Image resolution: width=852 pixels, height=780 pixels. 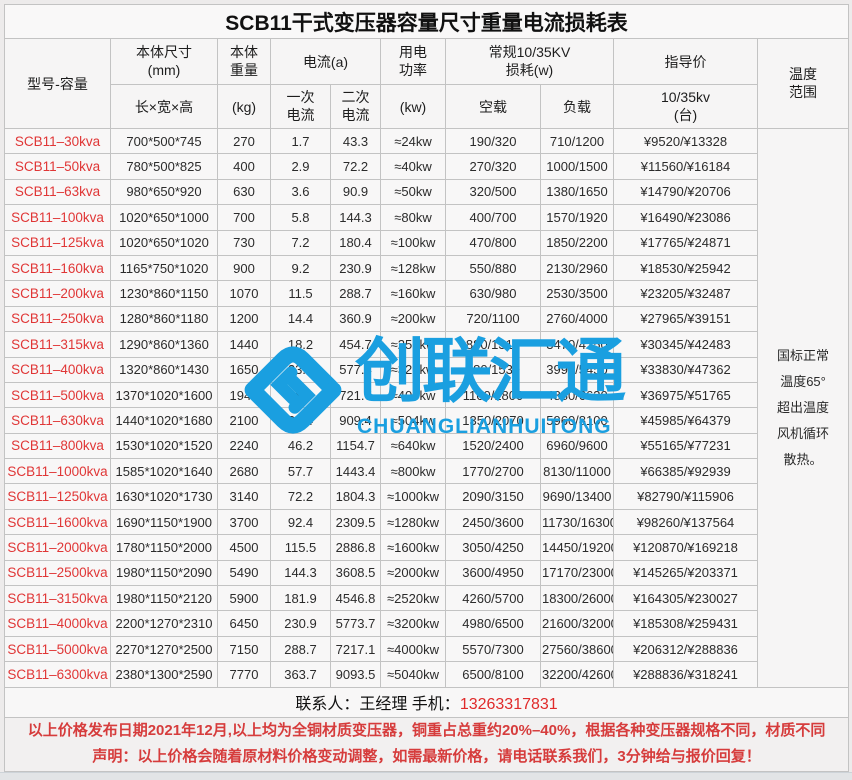 I want to click on cell-i2: 3608.5, so click(x=355, y=573).